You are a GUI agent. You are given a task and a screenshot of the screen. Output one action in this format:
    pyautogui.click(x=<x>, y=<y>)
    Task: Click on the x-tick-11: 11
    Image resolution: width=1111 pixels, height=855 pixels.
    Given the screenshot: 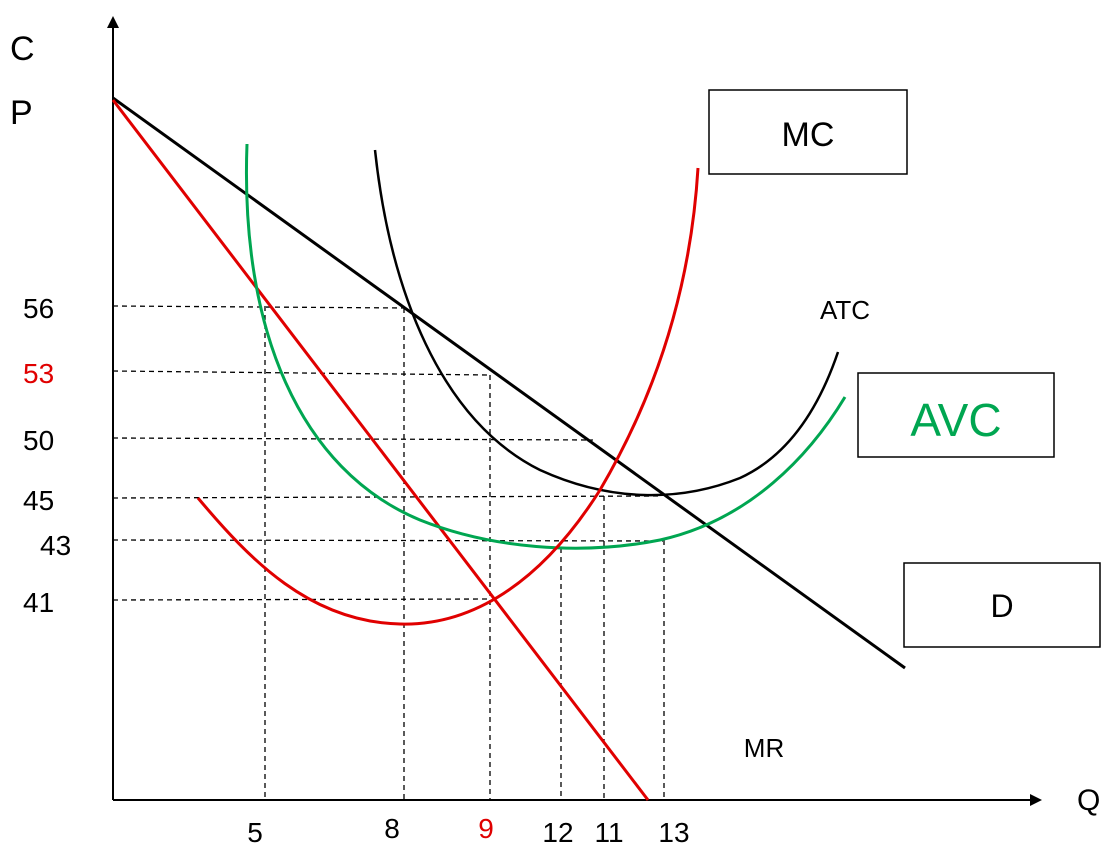 What is the action you would take?
    pyautogui.click(x=608, y=832)
    